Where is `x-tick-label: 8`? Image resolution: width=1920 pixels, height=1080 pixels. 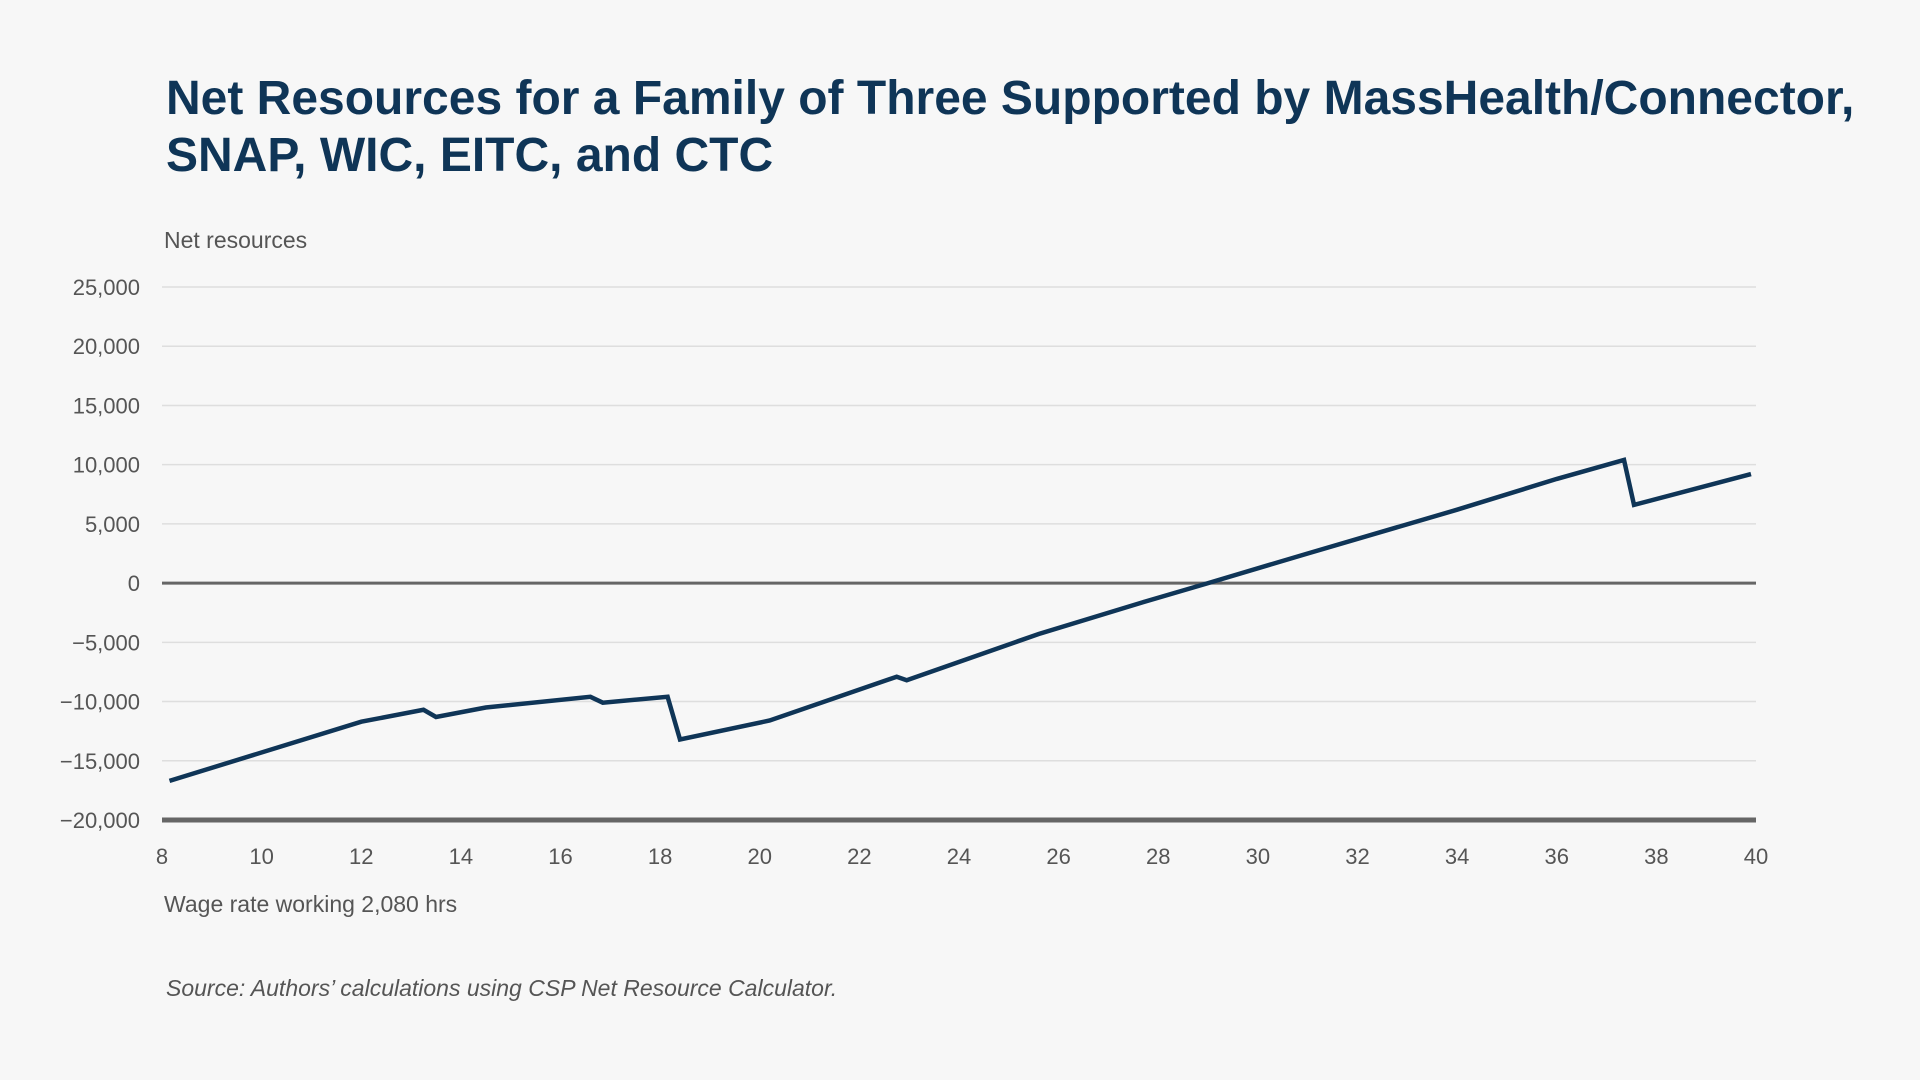
x-tick-label: 8 is located at coordinates (162, 856).